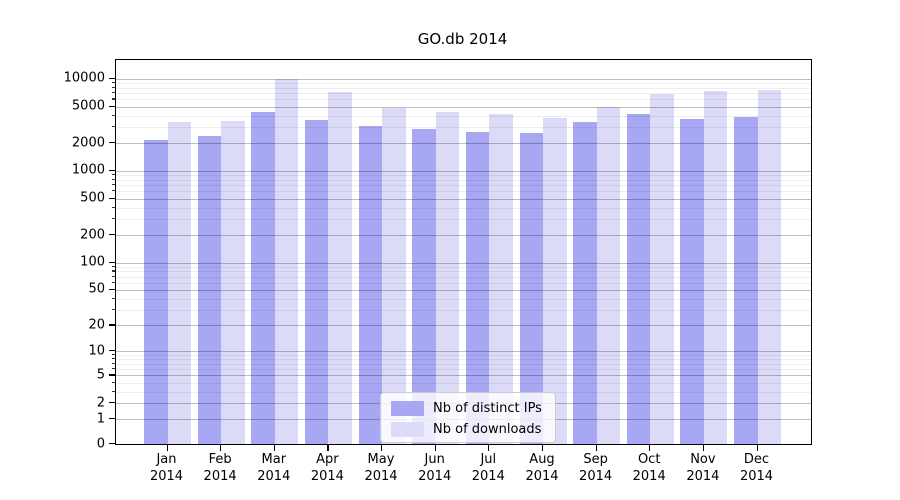  I want to click on y-tick-label-500: 500, so click(92, 198).